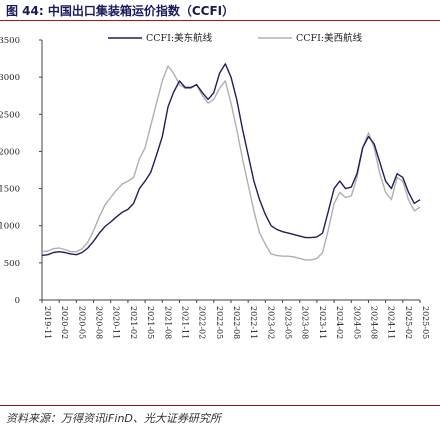  I want to click on x-tick-label: 2019-11, so click(47, 322).